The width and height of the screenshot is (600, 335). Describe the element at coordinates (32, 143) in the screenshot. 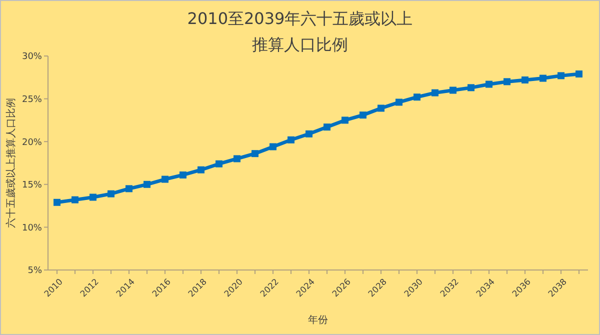

I see `y-tick-label: 20%` at that location.